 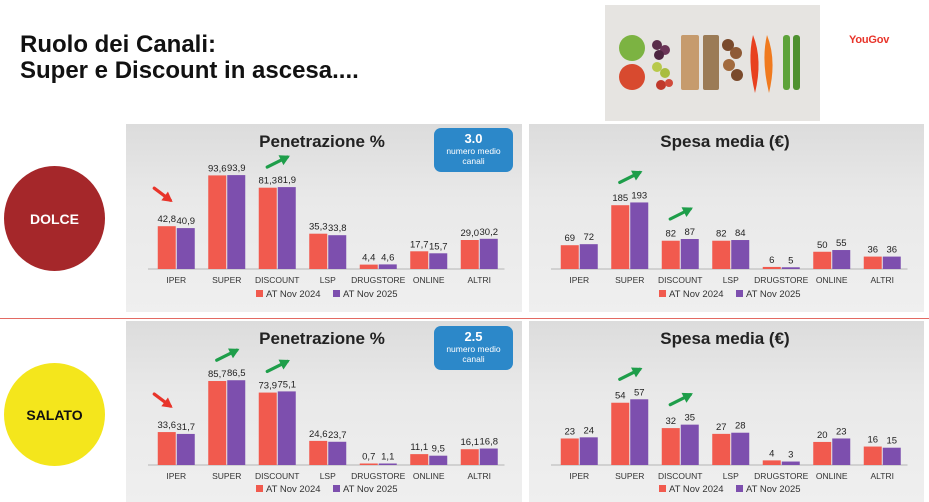 What do you see at coordinates (336, 488) in the screenshot?
I see `legend-swatch-2025` at bounding box center [336, 488].